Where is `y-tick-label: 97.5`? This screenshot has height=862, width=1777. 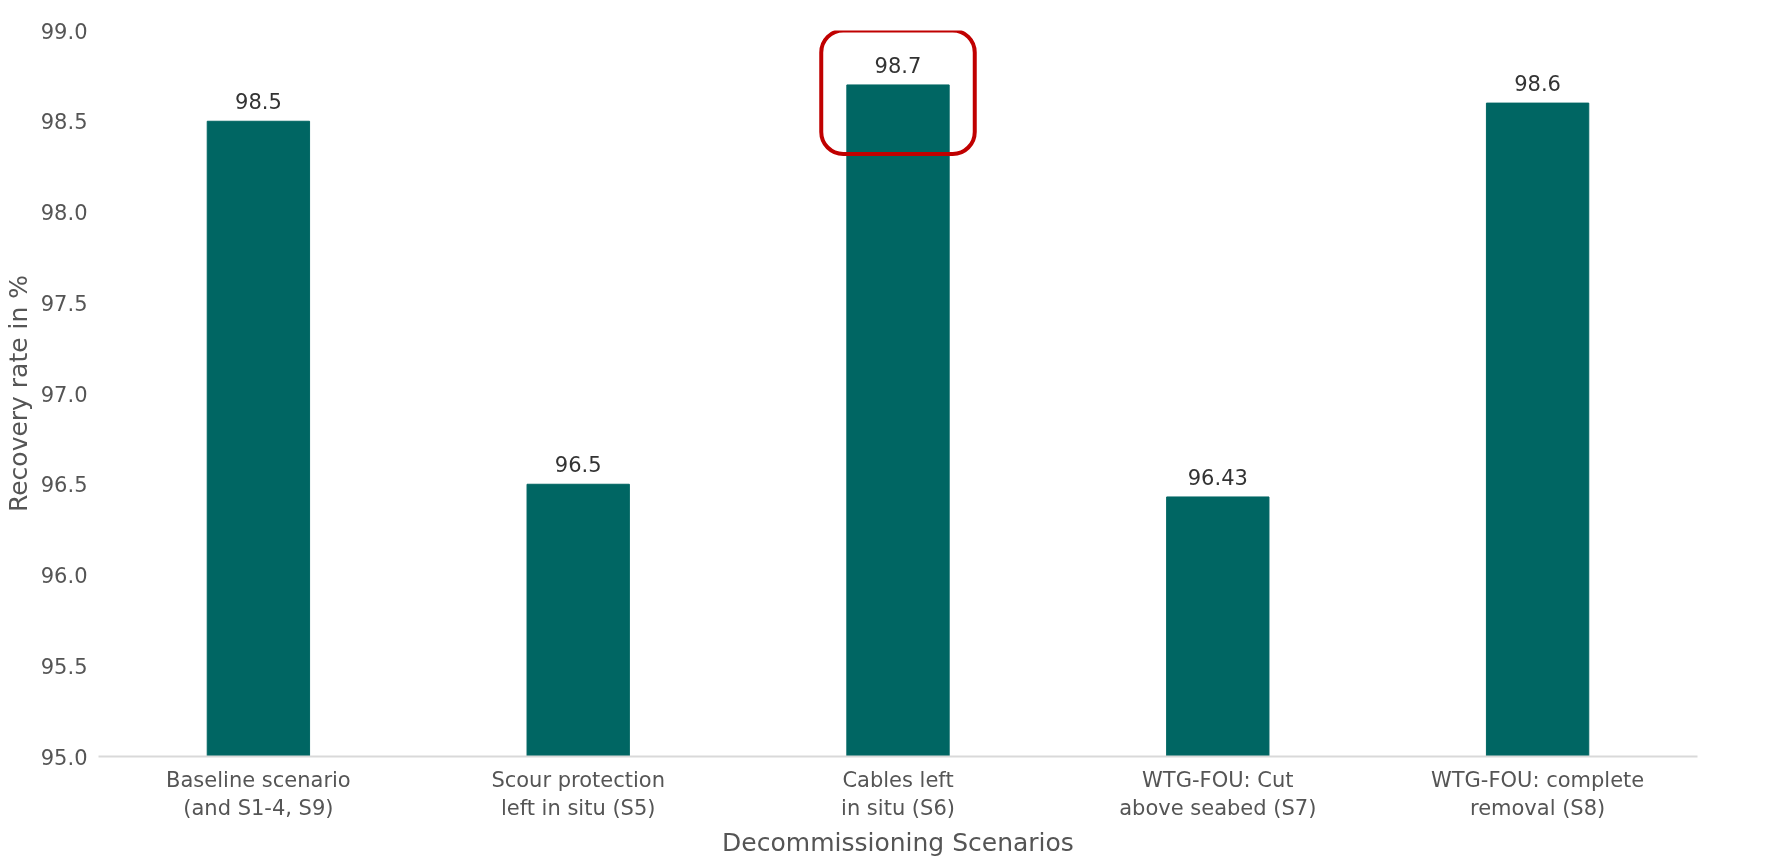
y-tick-label: 97.5 is located at coordinates (64, 303).